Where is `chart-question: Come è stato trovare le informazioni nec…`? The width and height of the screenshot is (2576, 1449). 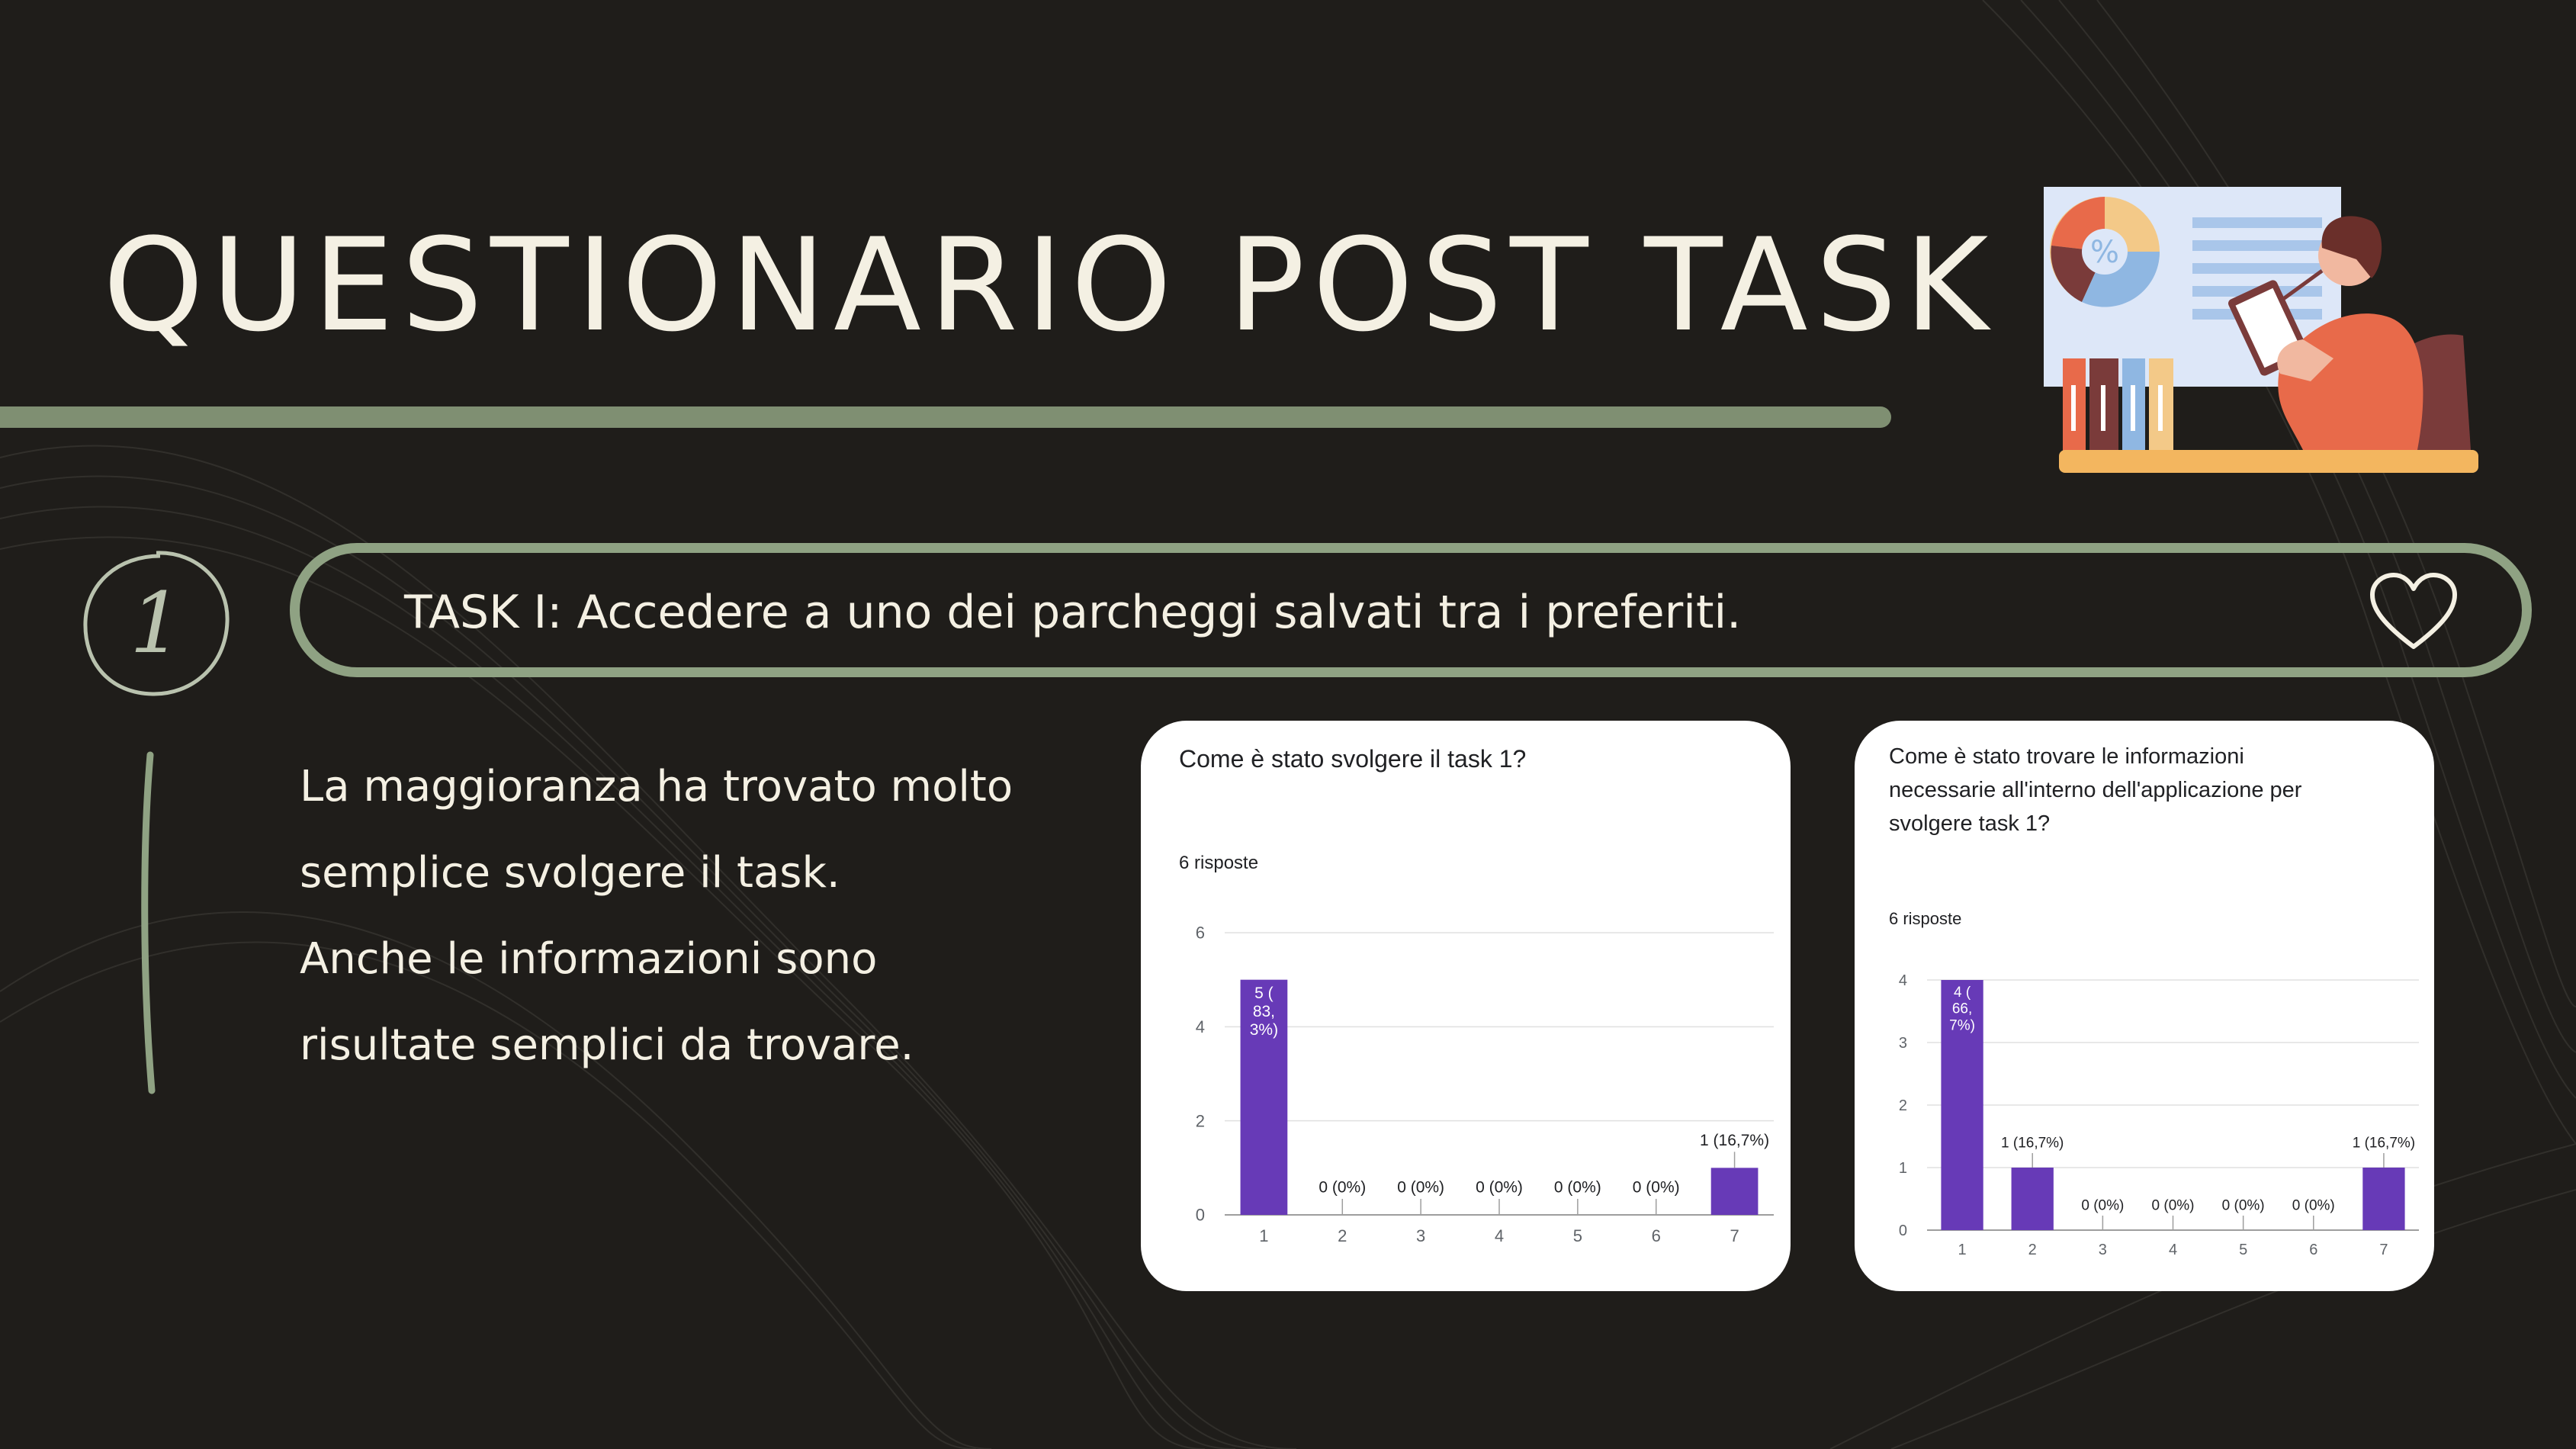
chart-question: Come è stato trovare le informazioni nec… is located at coordinates (2095, 790).